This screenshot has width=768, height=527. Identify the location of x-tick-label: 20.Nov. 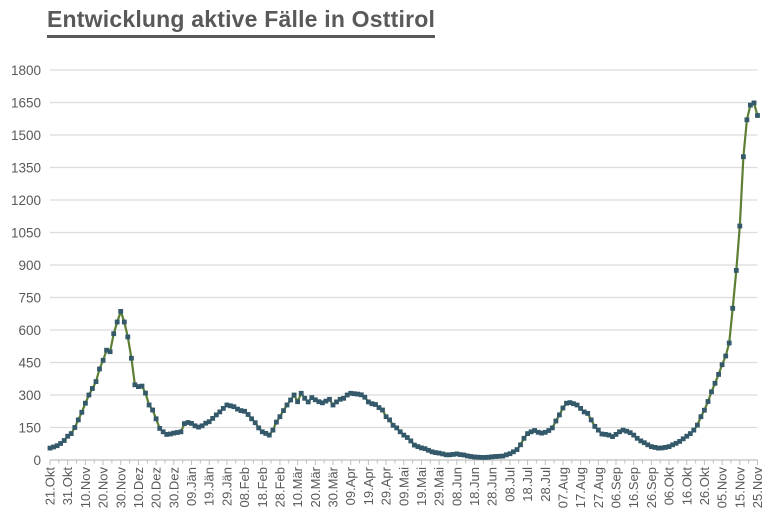
(103, 488).